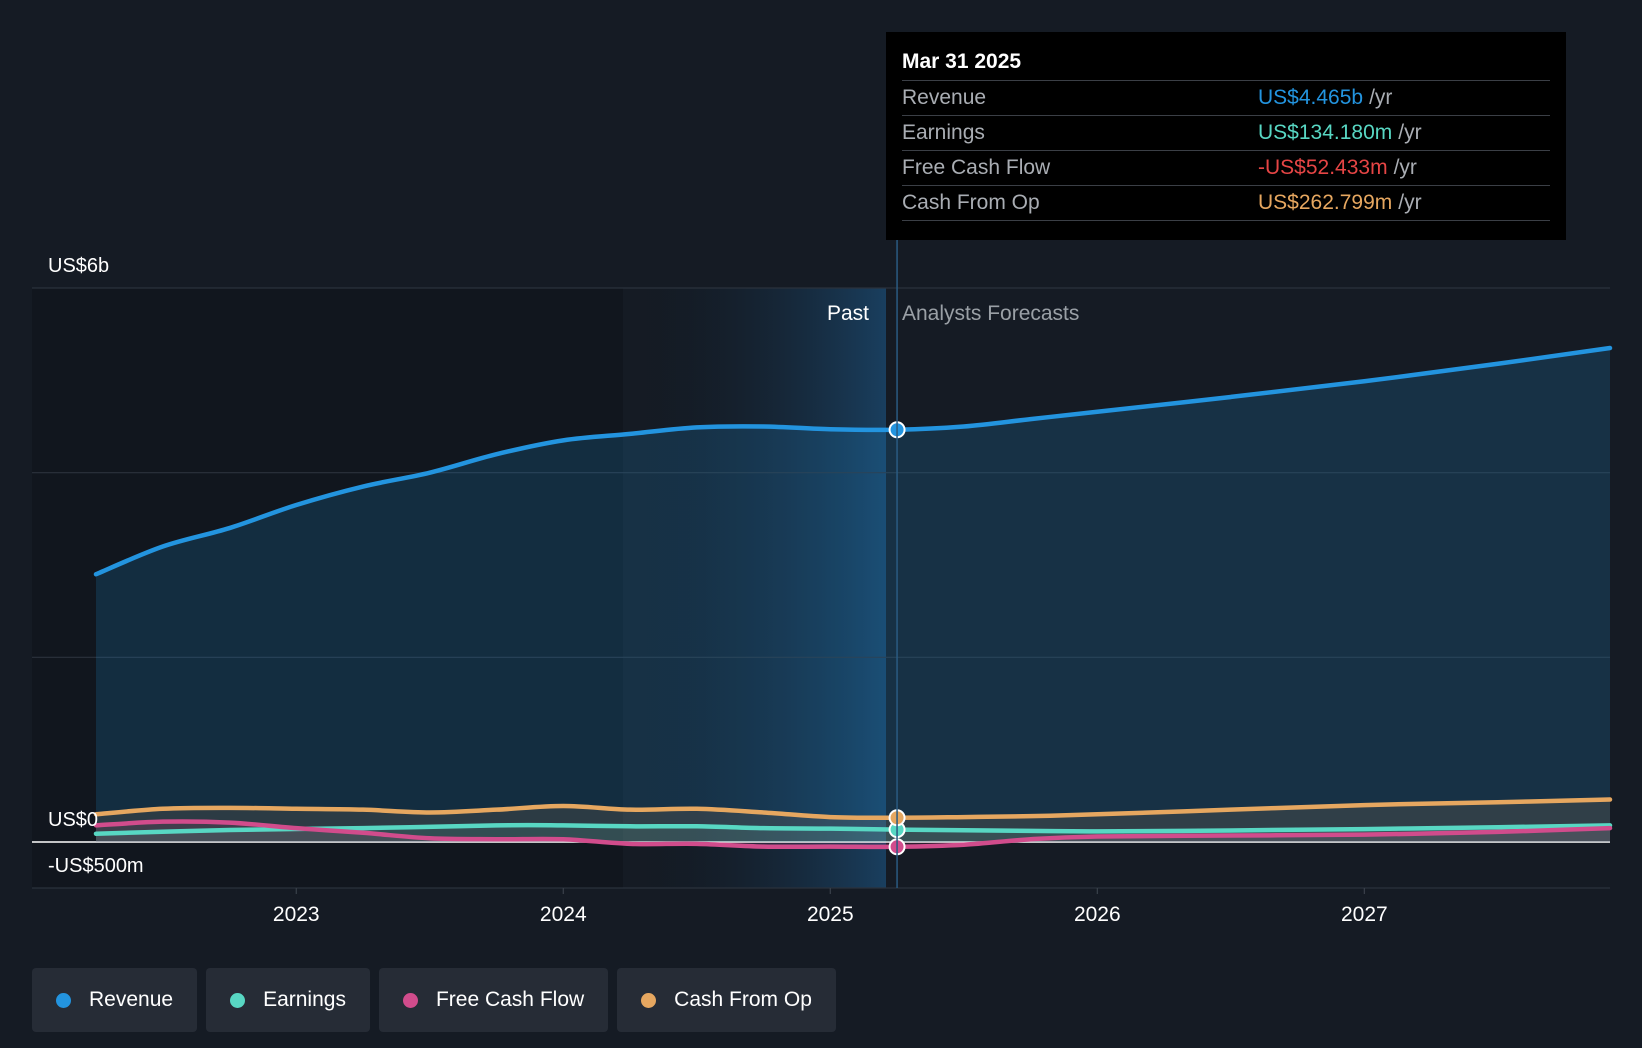  What do you see at coordinates (1226, 97) in the screenshot?
I see `tooltip-row: Revenue US$4.465b/yr` at bounding box center [1226, 97].